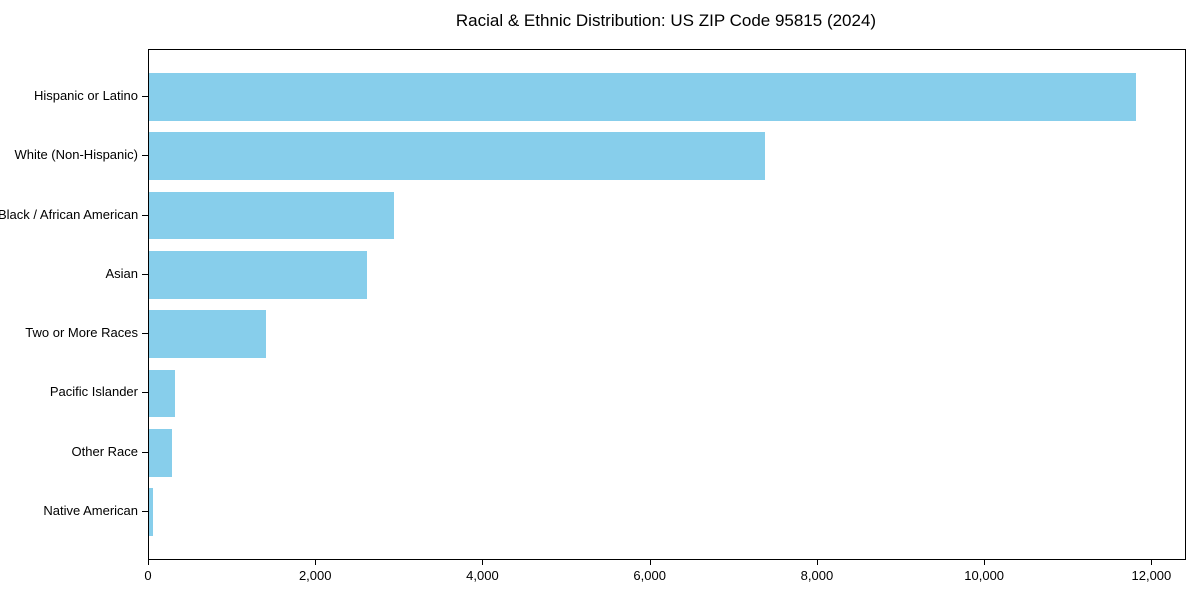  I want to click on bar-hispanic-or-latino, so click(642, 97).